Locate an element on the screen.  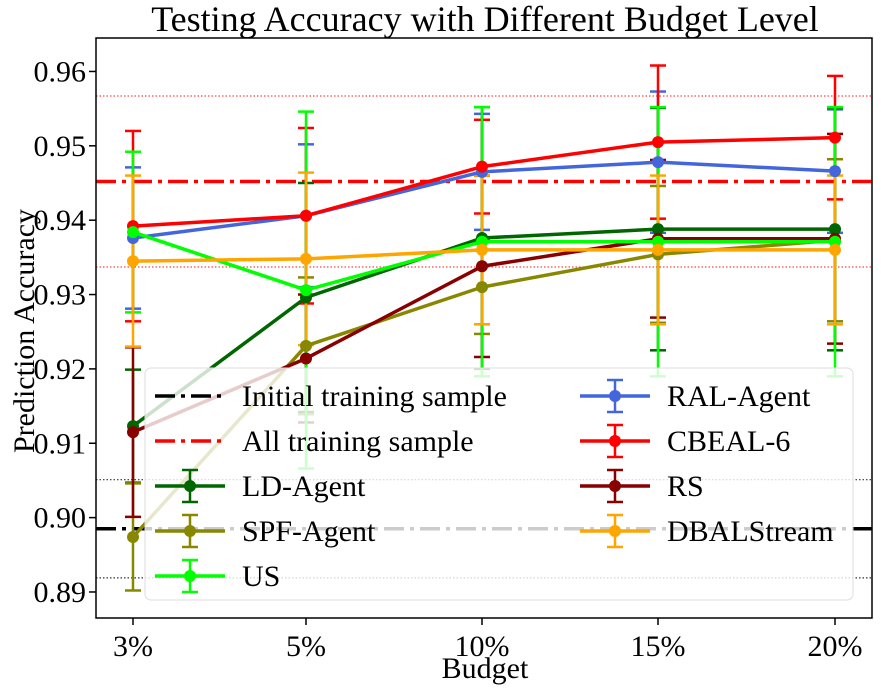
legend-label-all-training-sample: All training sample is located at coordinates (358, 441).